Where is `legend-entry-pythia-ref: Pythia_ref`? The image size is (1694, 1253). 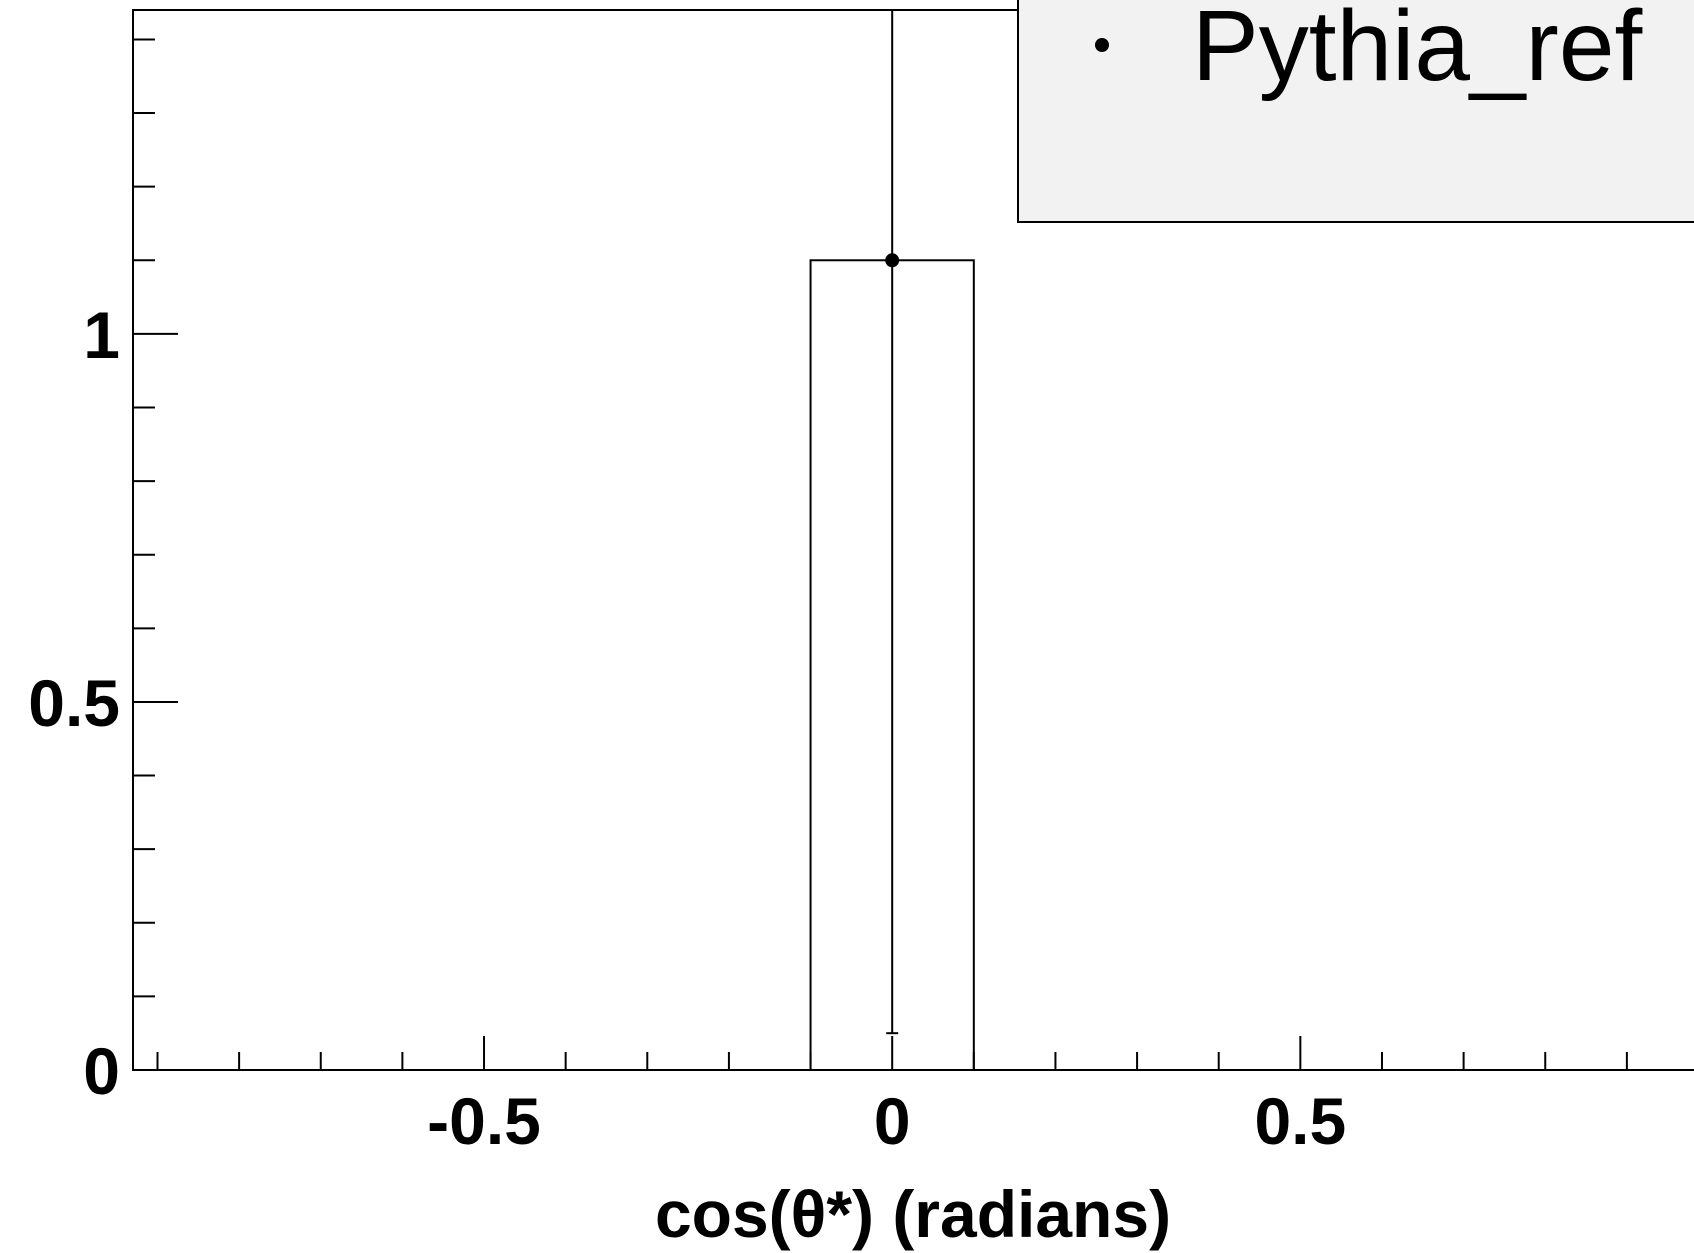
legend-entry-pythia-ref: Pythia_ref is located at coordinates (1417, 51).